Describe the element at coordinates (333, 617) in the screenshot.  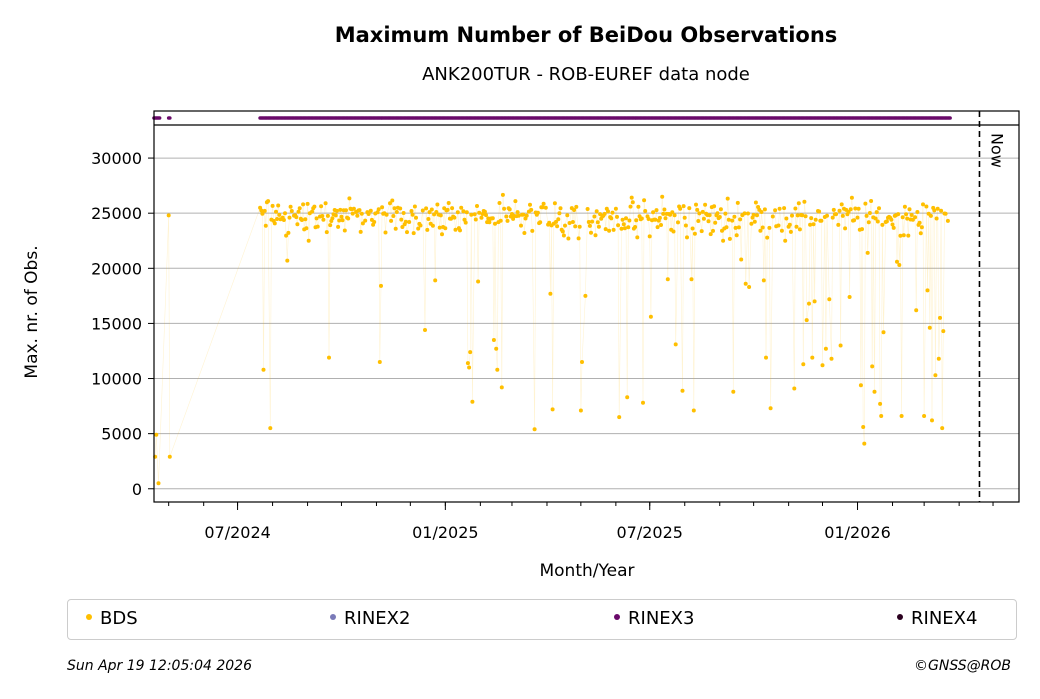
I see `legend-marker-rinex2` at that location.